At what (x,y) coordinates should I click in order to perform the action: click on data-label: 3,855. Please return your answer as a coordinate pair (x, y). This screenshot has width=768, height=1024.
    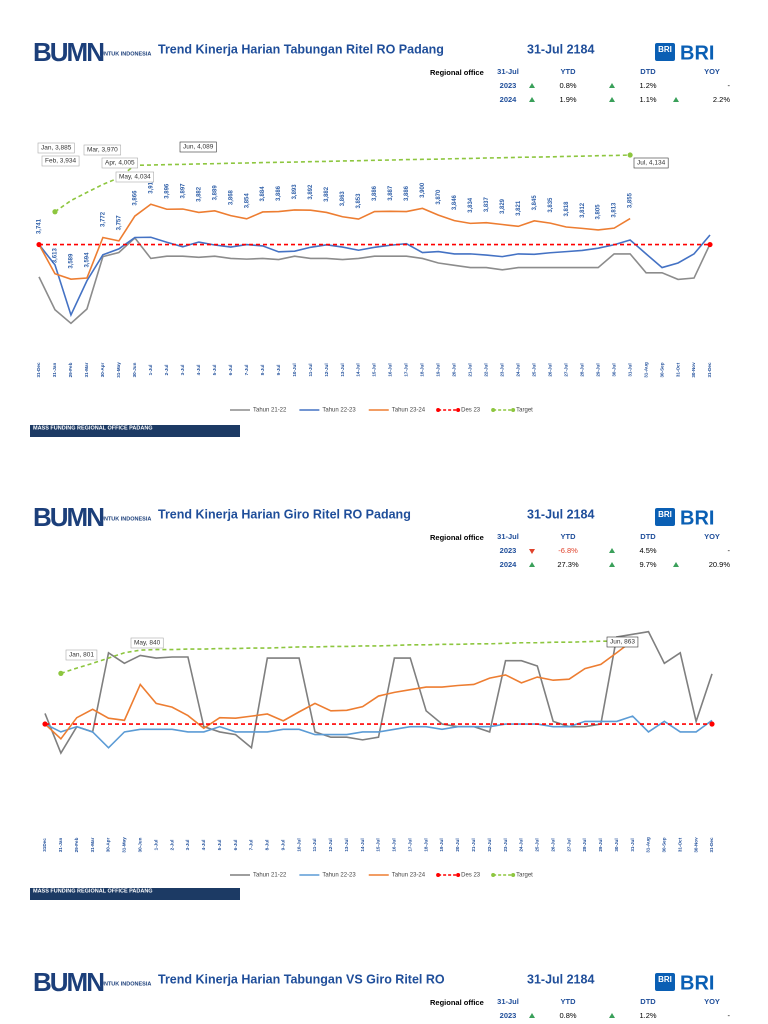
    Looking at the image, I should click on (631, 200).